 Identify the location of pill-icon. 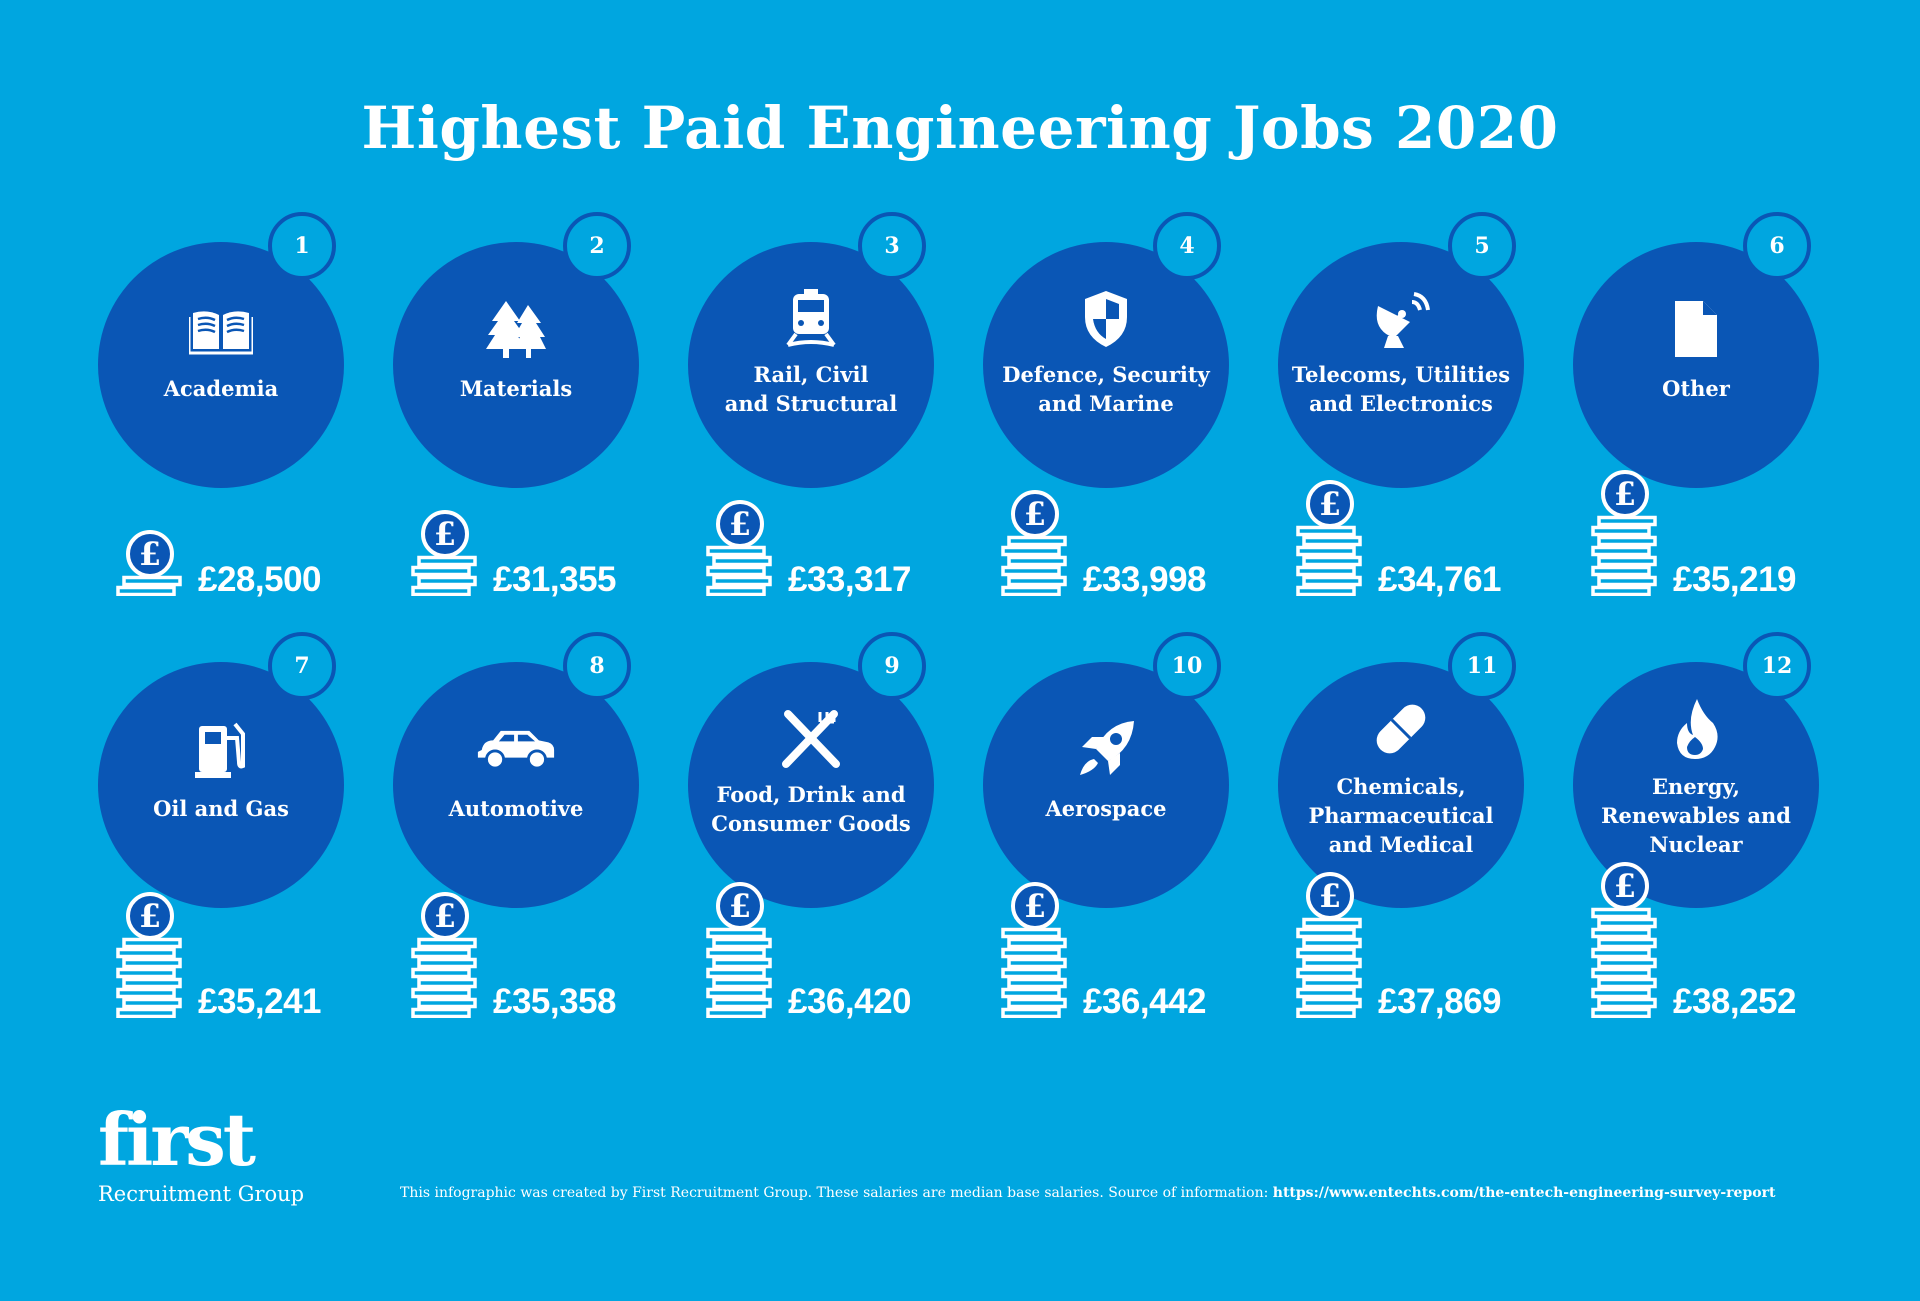
(1401, 729).